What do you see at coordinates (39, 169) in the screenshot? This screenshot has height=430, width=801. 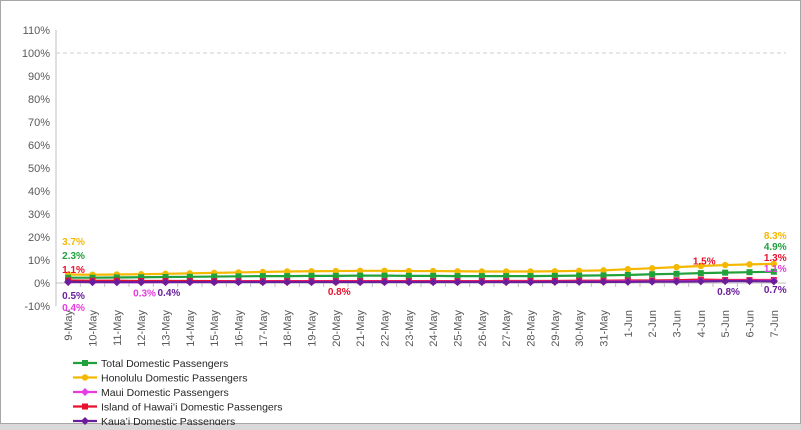 I see `y-tick-label: 50%` at bounding box center [39, 169].